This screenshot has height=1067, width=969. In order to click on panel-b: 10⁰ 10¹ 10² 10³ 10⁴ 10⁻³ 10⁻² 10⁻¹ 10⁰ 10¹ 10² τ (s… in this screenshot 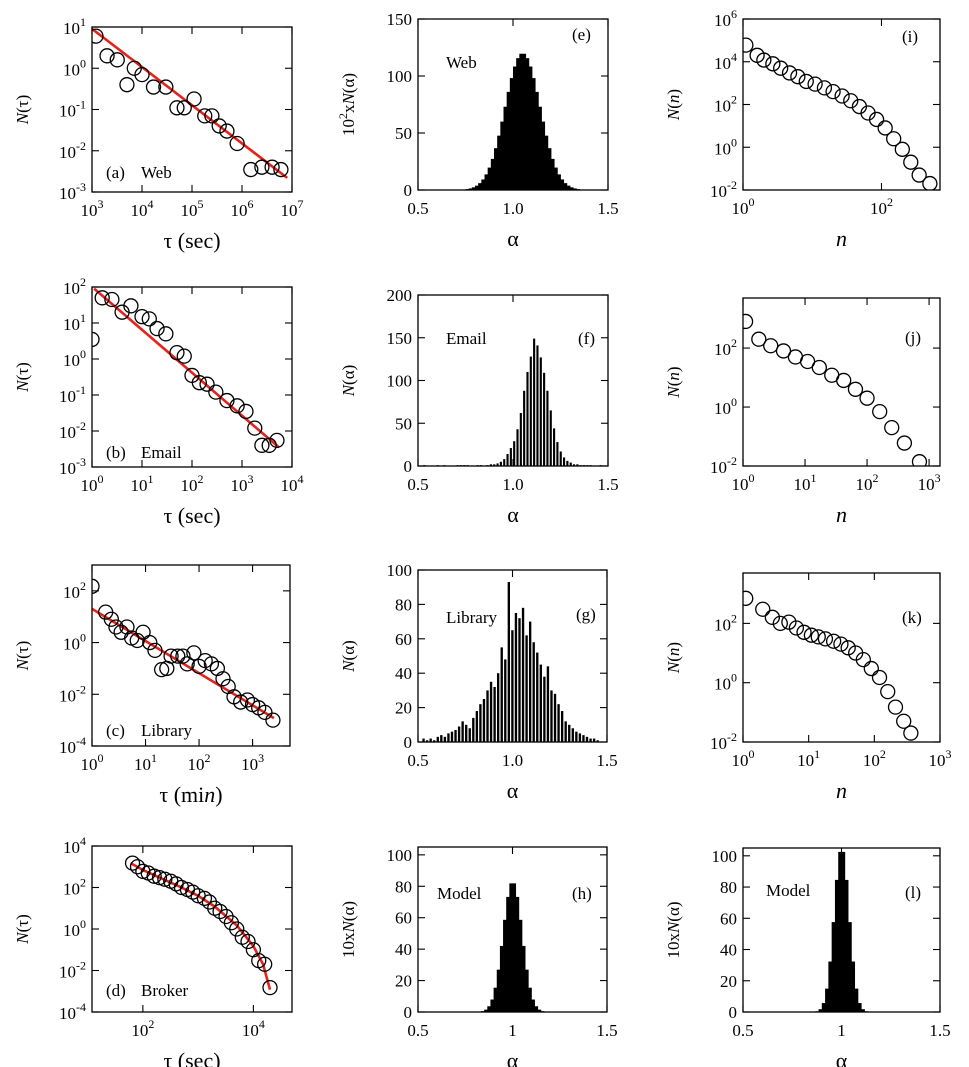, I will do `click(158, 401)`.